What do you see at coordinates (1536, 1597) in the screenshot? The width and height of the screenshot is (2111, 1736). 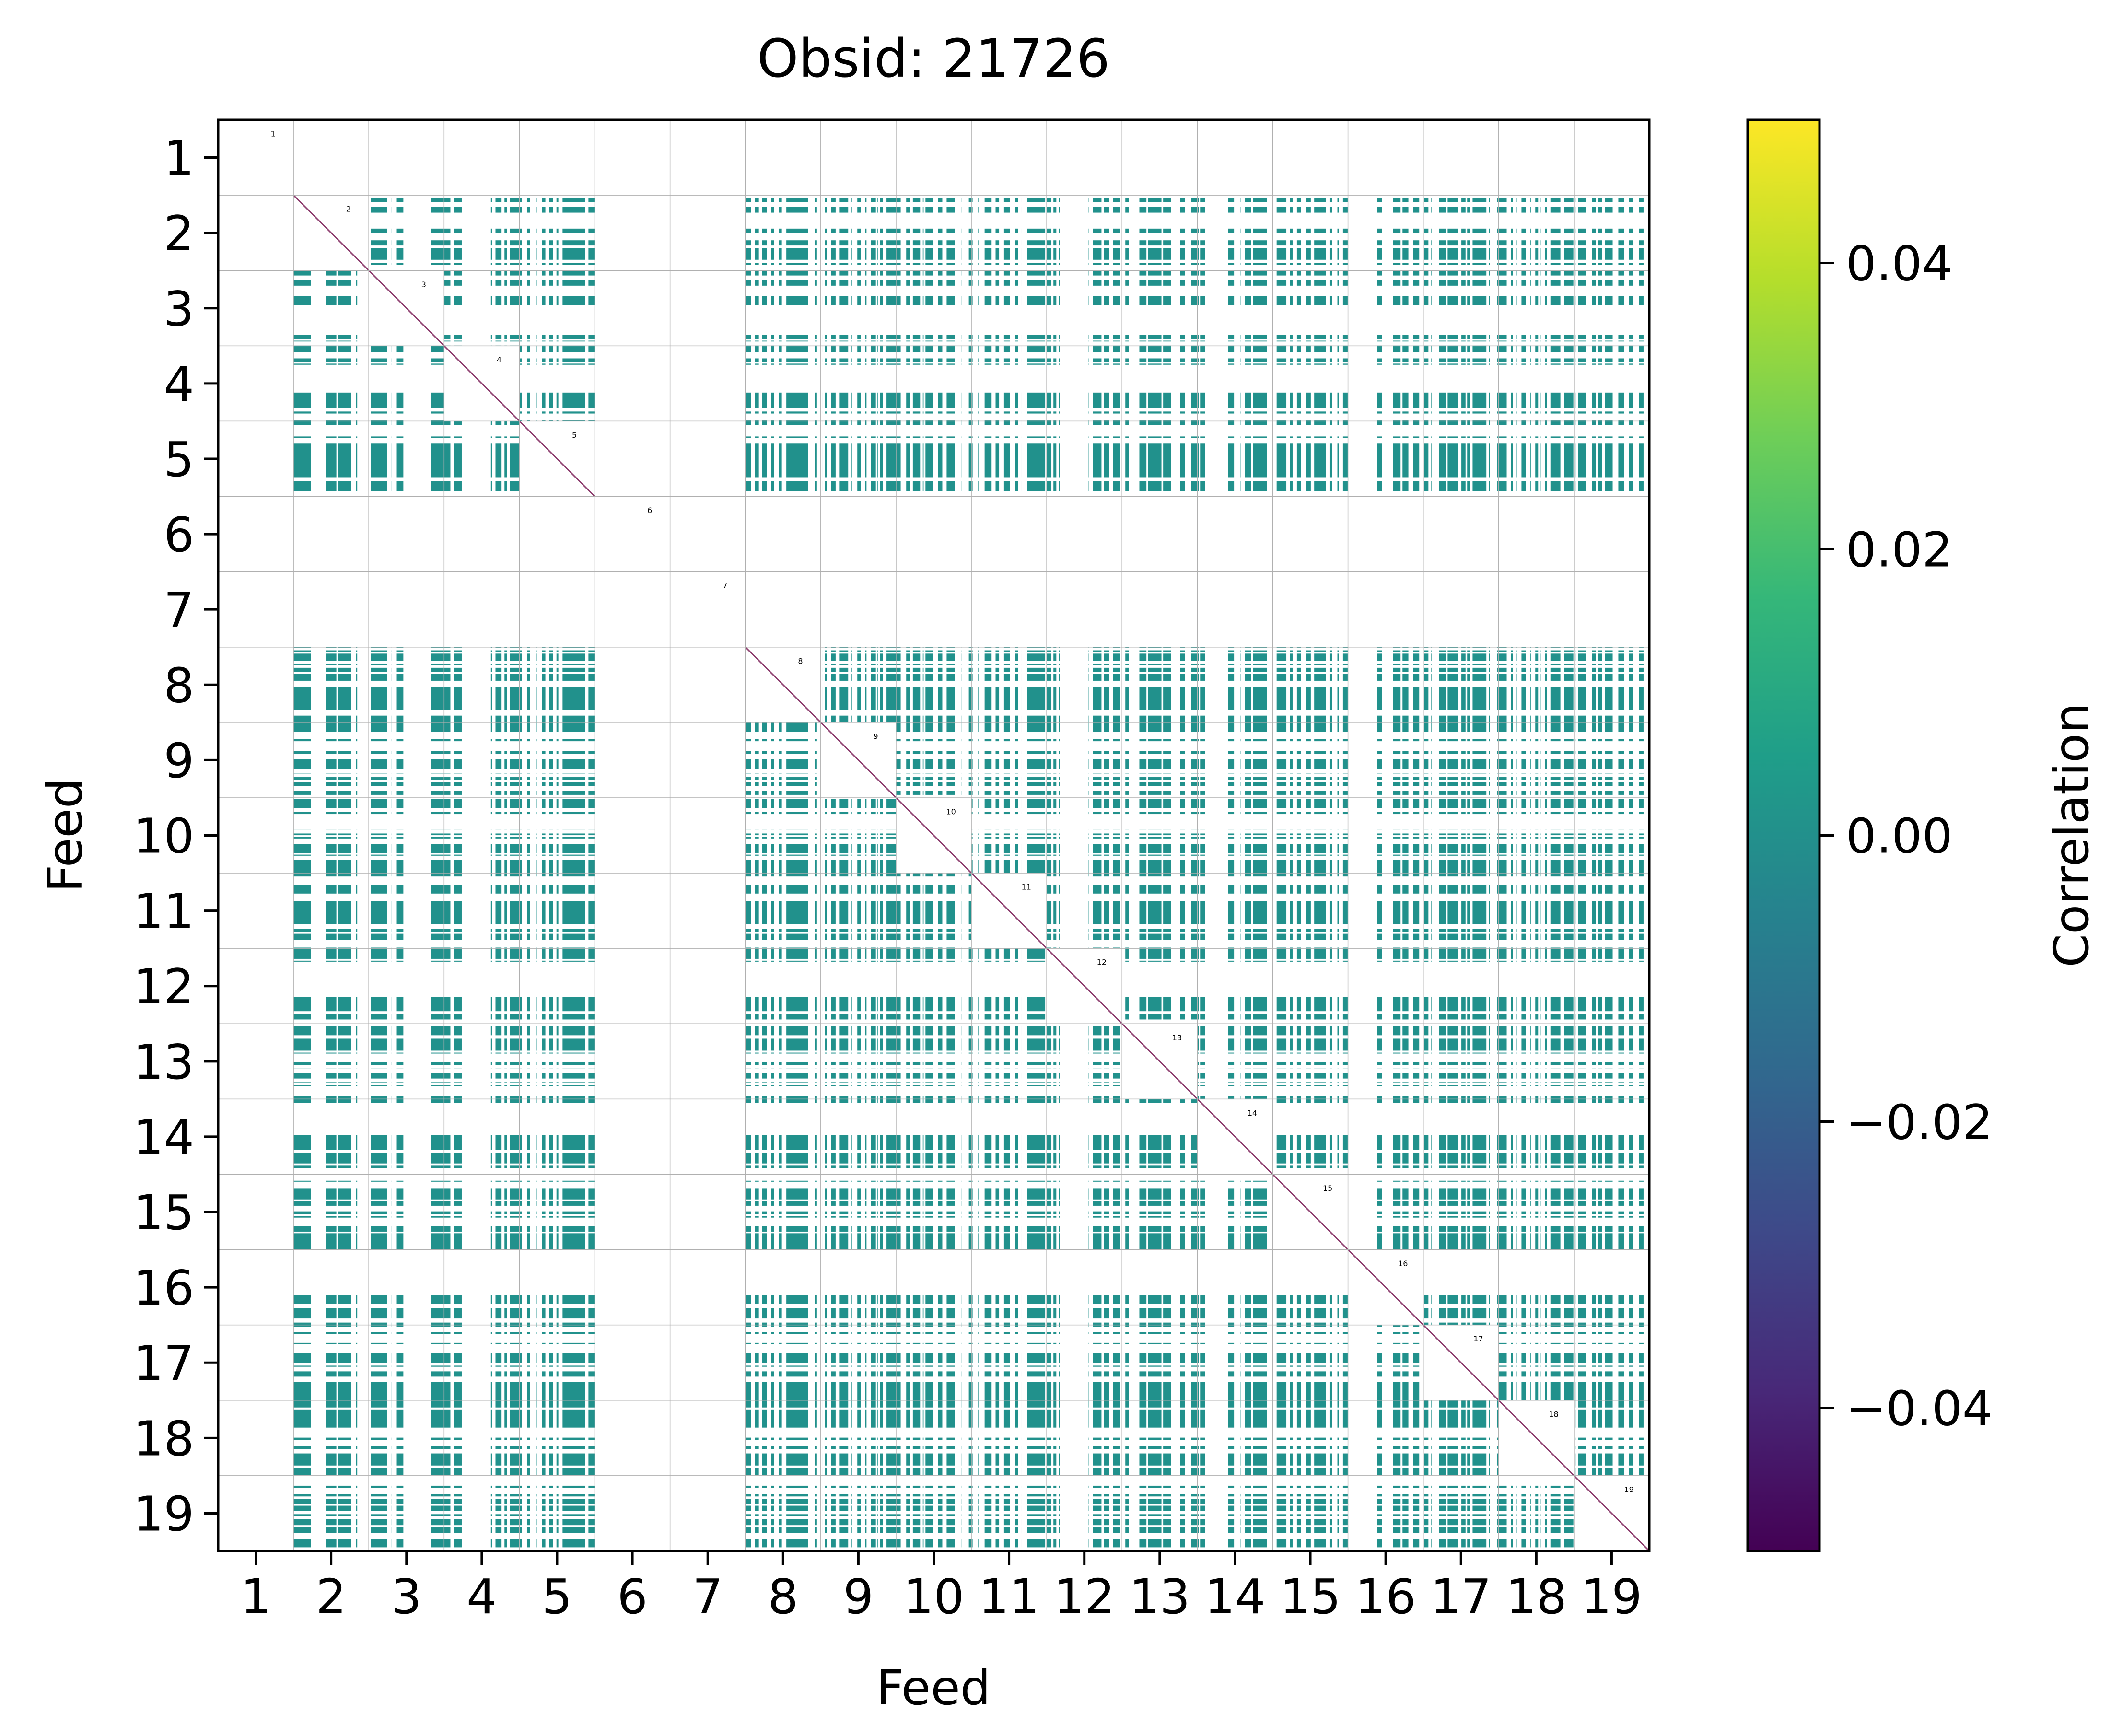 I see `x-tick-label: 18` at bounding box center [1536, 1597].